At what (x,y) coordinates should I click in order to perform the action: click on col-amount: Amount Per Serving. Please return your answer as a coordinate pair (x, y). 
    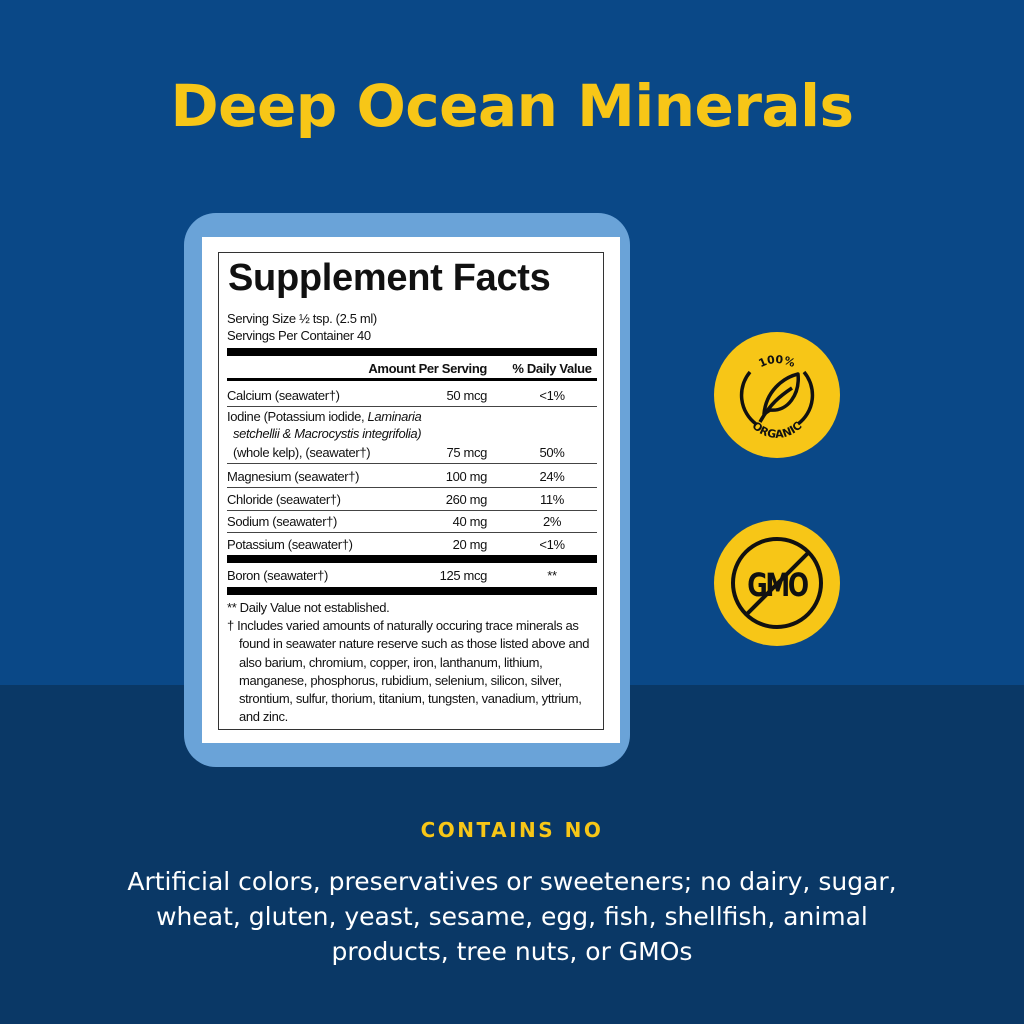
    Looking at the image, I should click on (427, 368).